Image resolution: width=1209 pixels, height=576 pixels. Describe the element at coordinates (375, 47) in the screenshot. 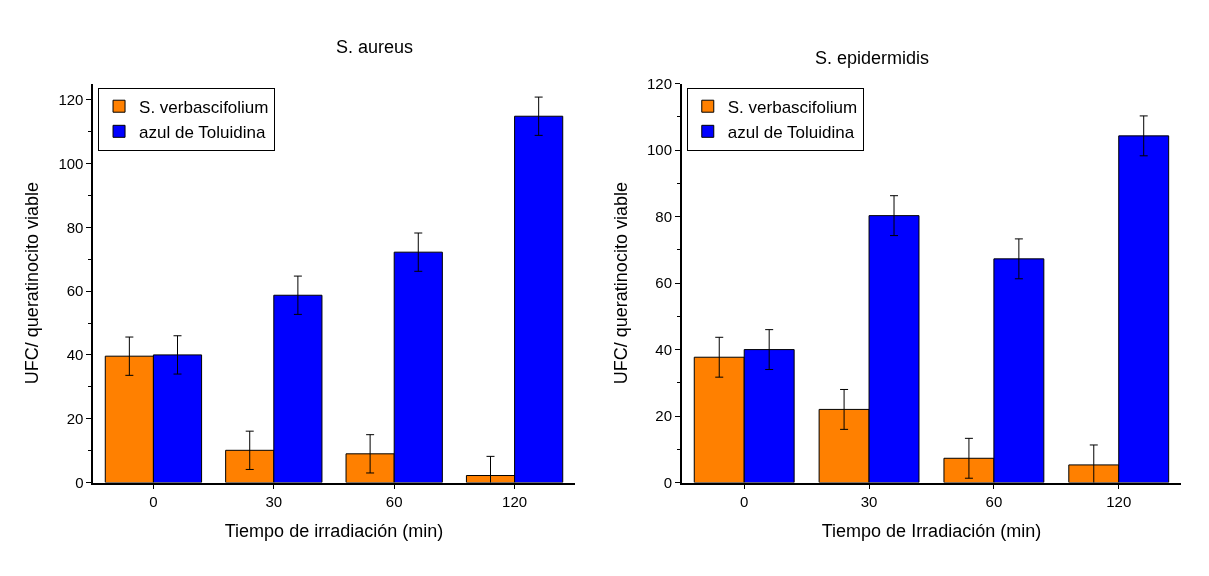

I see `chart-title: S. aureus` at that location.